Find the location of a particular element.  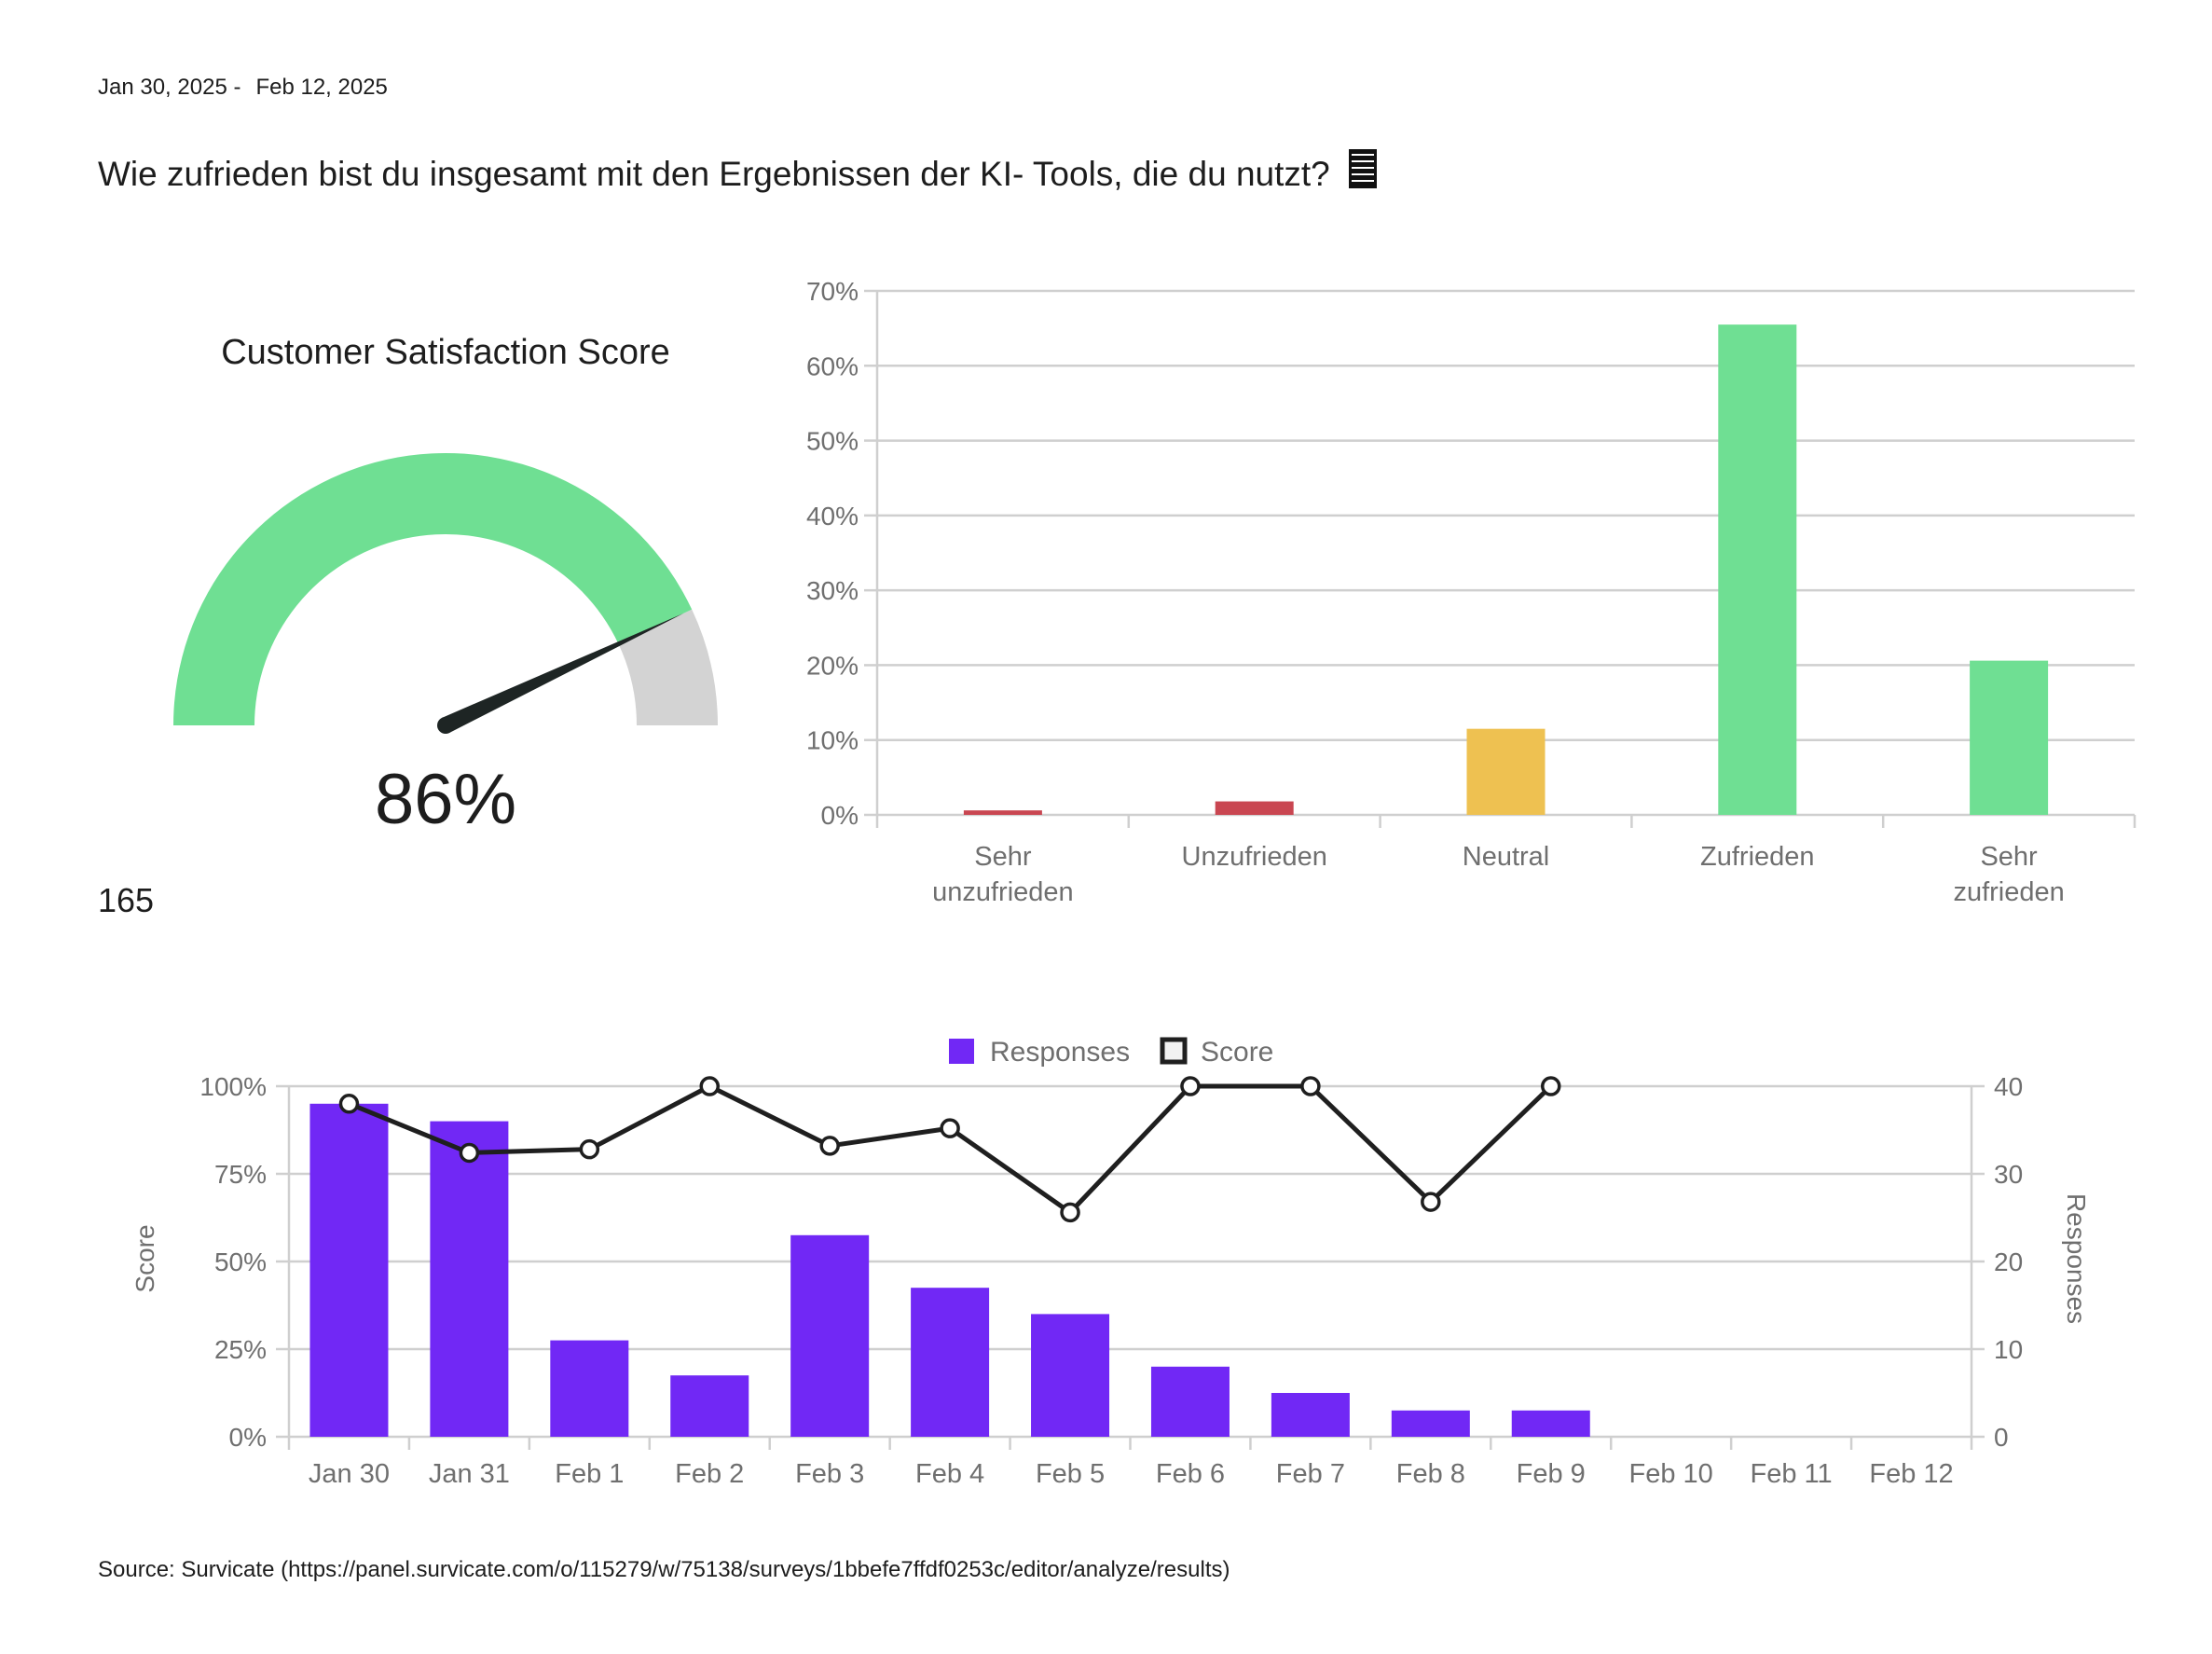

x-tick-label: Feb 11 is located at coordinates (1792, 1474).